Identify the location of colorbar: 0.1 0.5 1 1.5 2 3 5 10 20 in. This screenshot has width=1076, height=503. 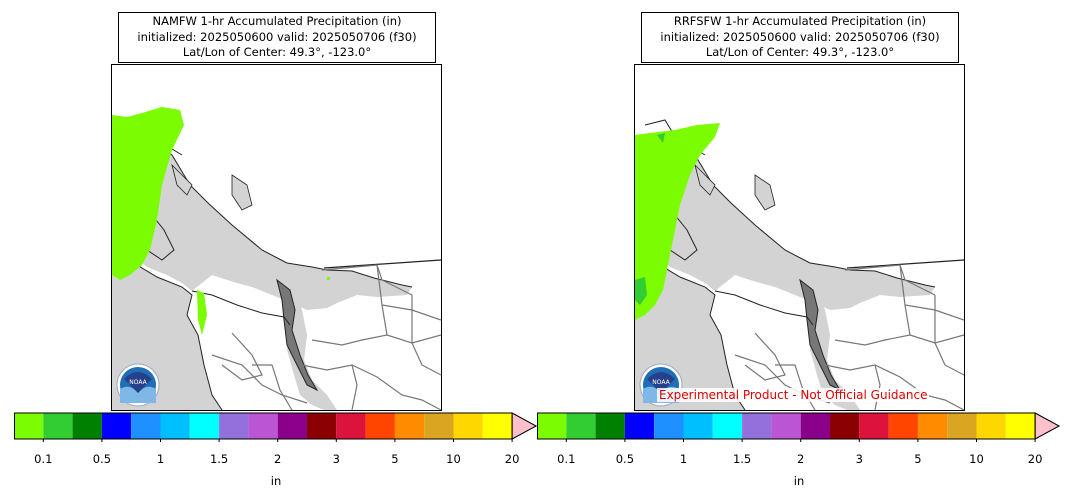
(276, 452).